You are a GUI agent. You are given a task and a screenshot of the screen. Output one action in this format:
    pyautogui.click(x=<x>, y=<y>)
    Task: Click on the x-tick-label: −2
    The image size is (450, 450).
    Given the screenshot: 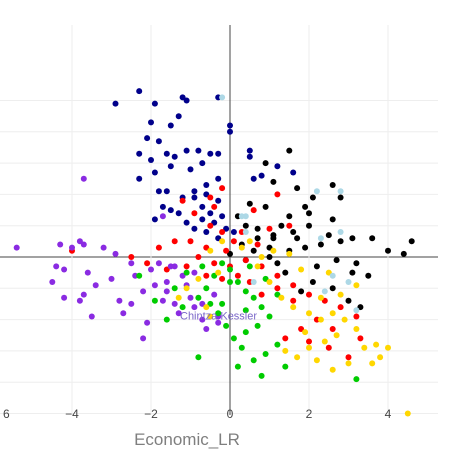 What is the action you would take?
    pyautogui.click(x=151, y=414)
    